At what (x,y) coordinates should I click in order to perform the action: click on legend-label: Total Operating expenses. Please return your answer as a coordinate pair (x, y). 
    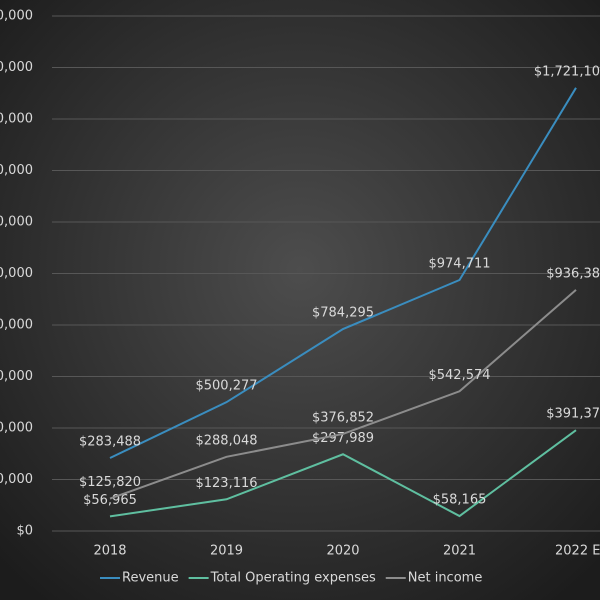
    Looking at the image, I should click on (293, 578).